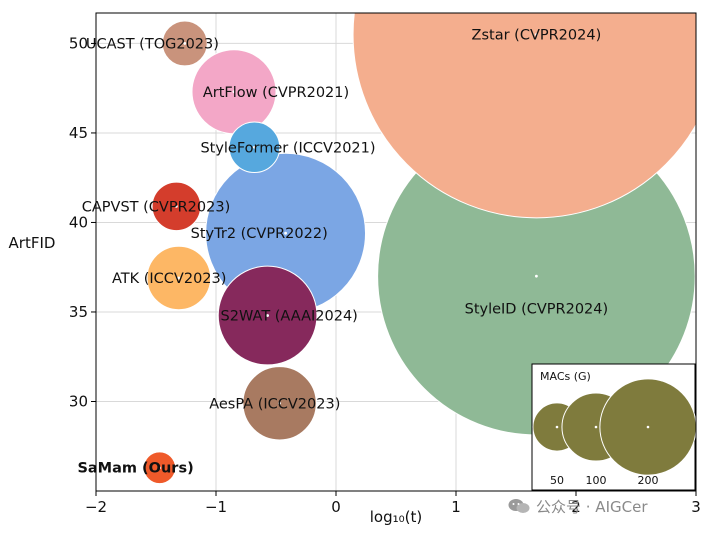  I want to click on y-tick-label: 30, so click(78, 401).